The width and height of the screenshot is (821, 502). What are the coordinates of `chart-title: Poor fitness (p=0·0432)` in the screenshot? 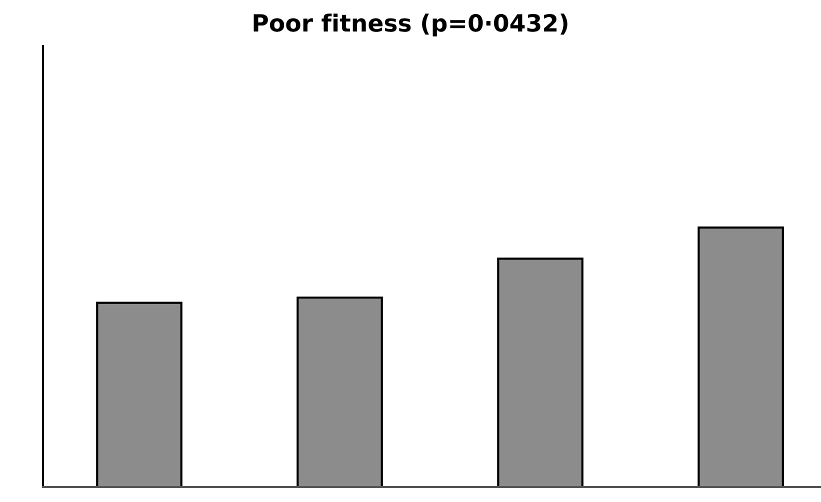 It's located at (411, 25).